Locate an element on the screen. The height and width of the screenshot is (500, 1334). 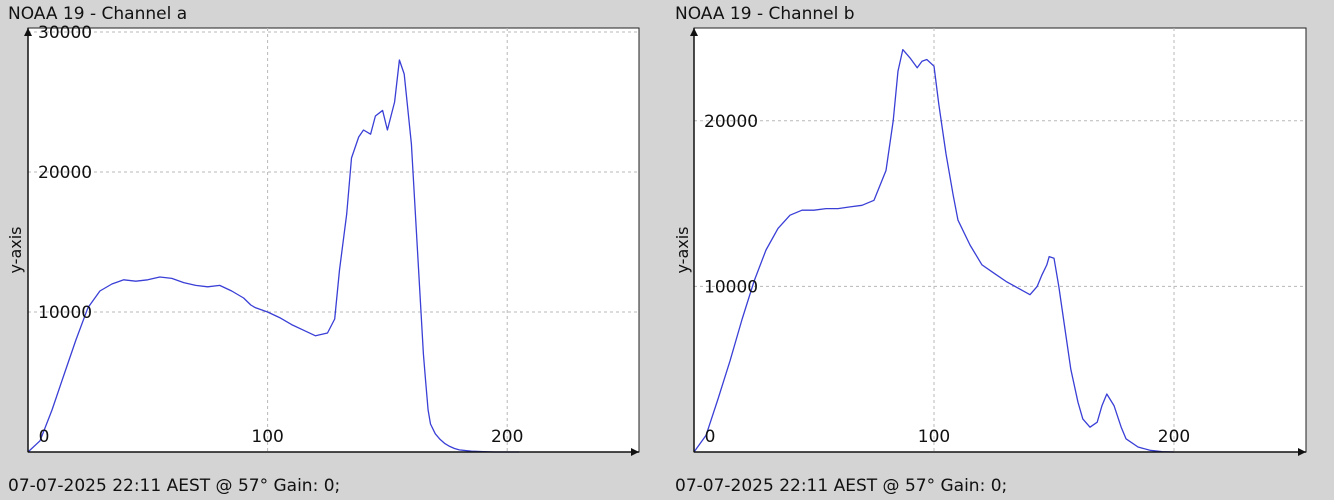
chart-title: NOAA 19 - Channel b is located at coordinates (765, 14).